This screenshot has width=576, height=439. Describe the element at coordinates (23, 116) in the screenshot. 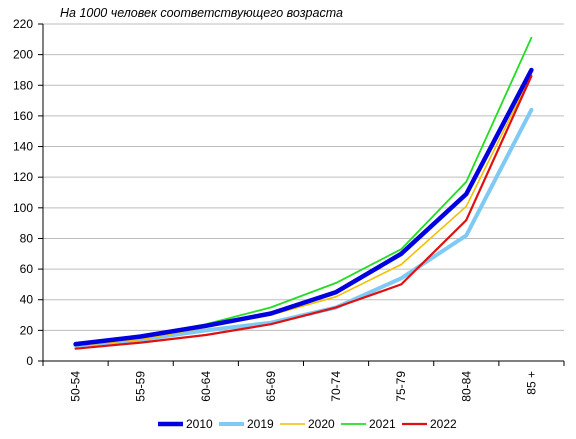

I see `y-tick-label: 160` at that location.